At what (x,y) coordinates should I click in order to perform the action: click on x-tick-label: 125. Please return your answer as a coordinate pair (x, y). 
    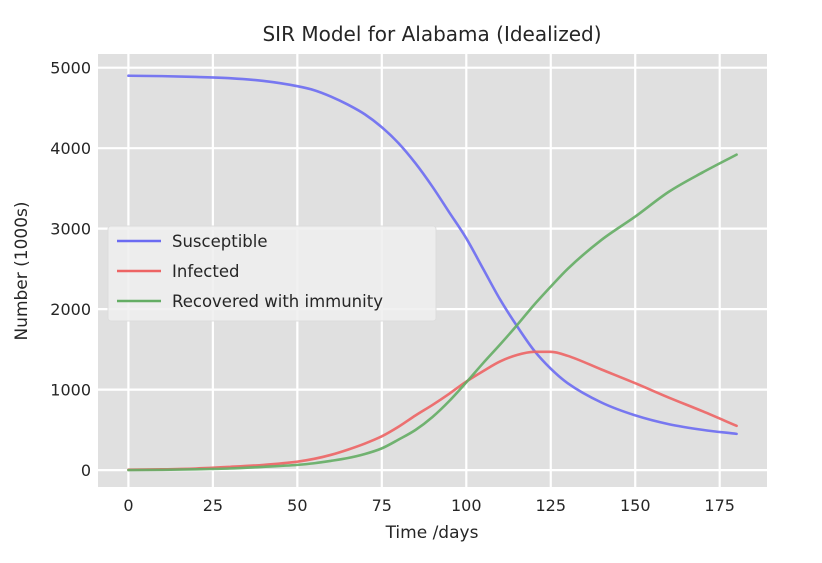
    Looking at the image, I should click on (550, 505).